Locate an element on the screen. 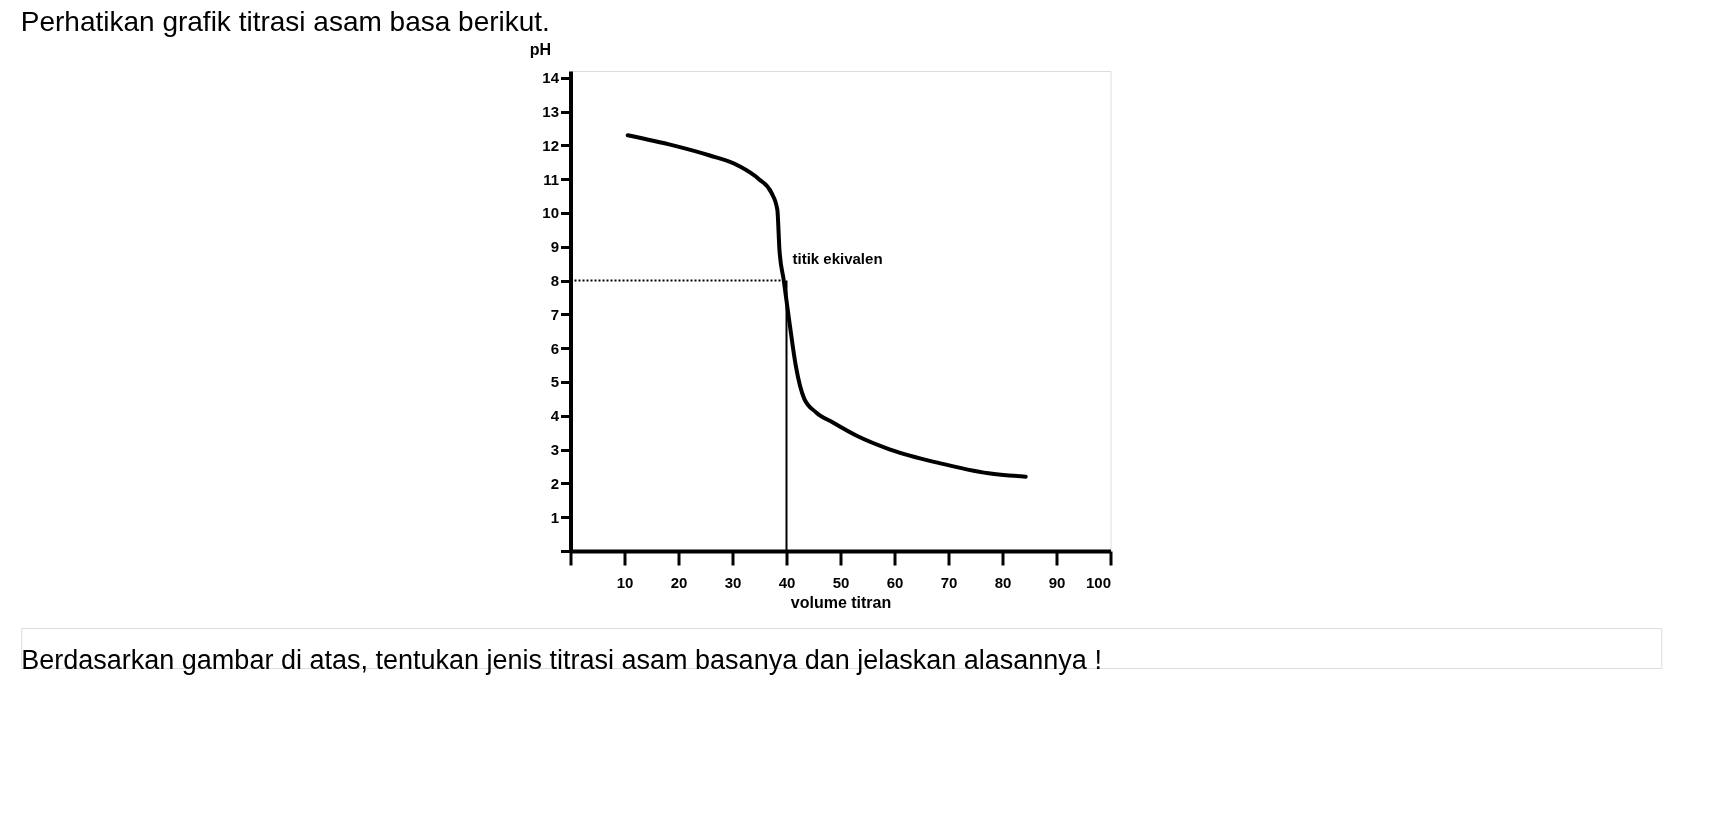 The width and height of the screenshot is (1726, 828). x-tick-label: 40 is located at coordinates (787, 582).